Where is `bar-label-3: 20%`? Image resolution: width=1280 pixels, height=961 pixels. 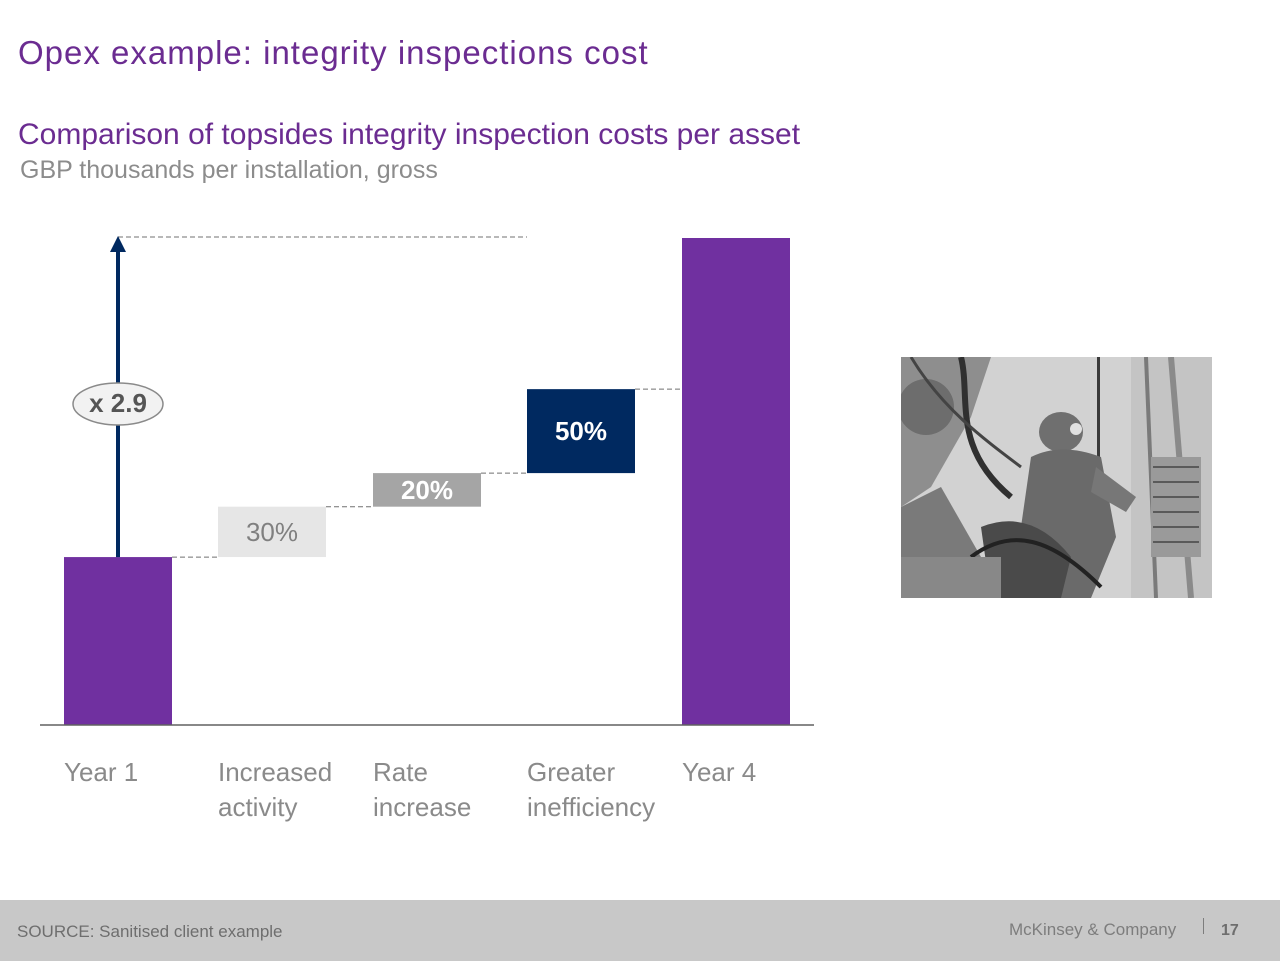
bar-label-3: 20% is located at coordinates (427, 490).